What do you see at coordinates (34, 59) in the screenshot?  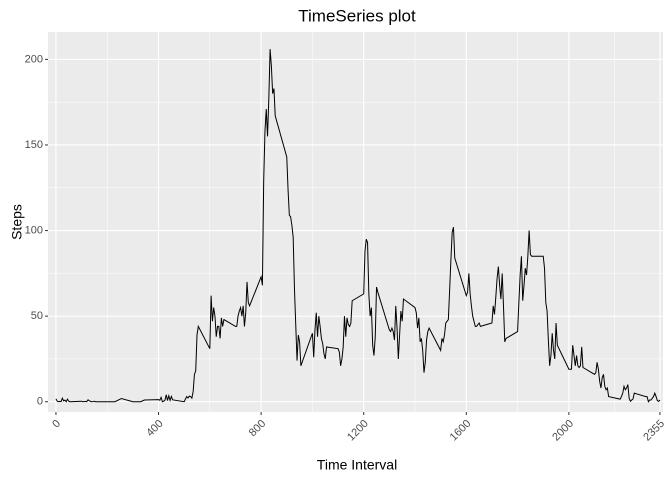 I see `y-tick-label: 200` at bounding box center [34, 59].